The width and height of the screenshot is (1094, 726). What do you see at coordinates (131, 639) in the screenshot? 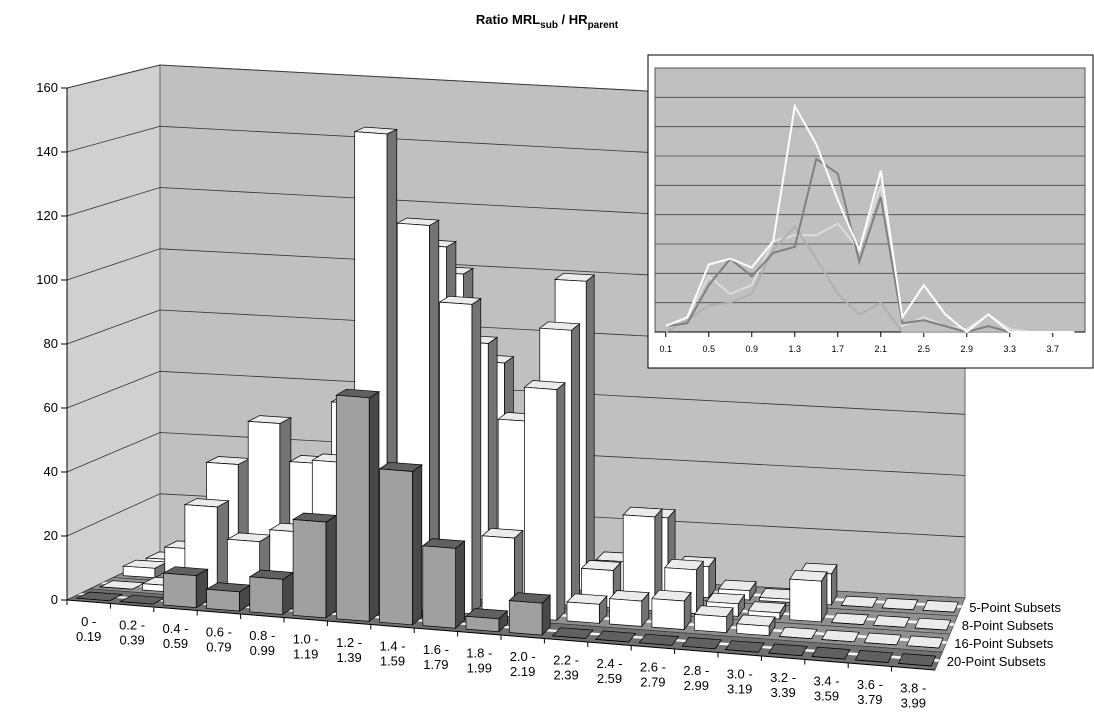
I see `x-tick-line: 0.39` at bounding box center [131, 639].